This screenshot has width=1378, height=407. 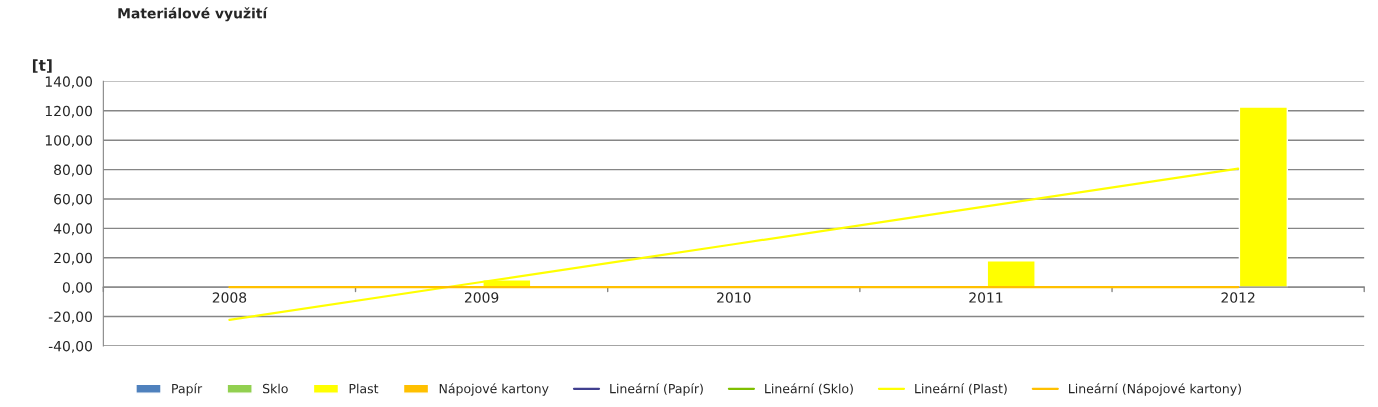 What do you see at coordinates (69, 111) in the screenshot?
I see `y-tick-label: 120,00` at bounding box center [69, 111].